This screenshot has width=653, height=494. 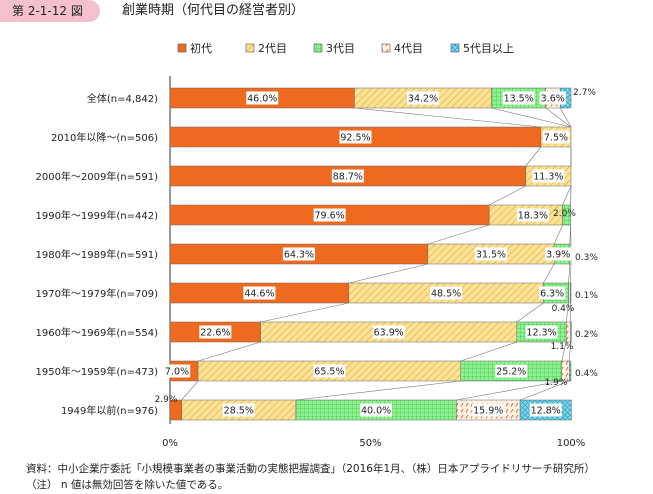 What do you see at coordinates (213, 10) in the screenshot?
I see `figure-title: 創業時期（何代目の経営者別）` at bounding box center [213, 10].